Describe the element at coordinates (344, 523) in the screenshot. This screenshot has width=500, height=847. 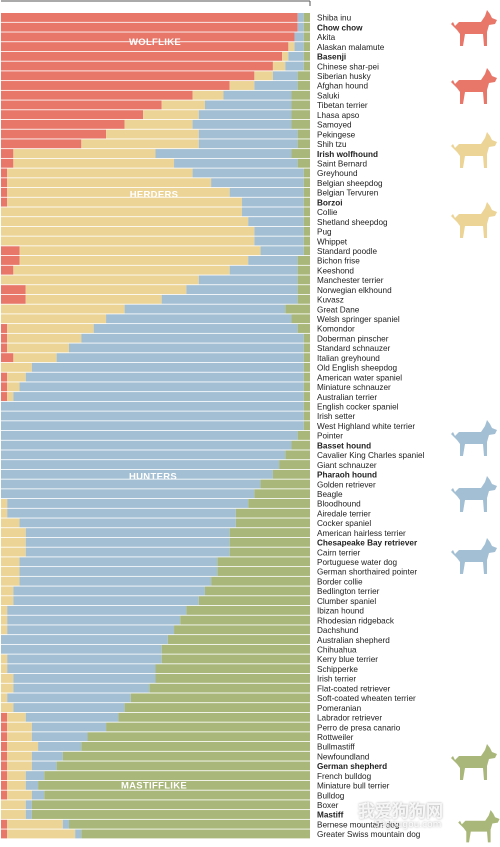
I see `breed-label: Cocker spaniel` at that location.